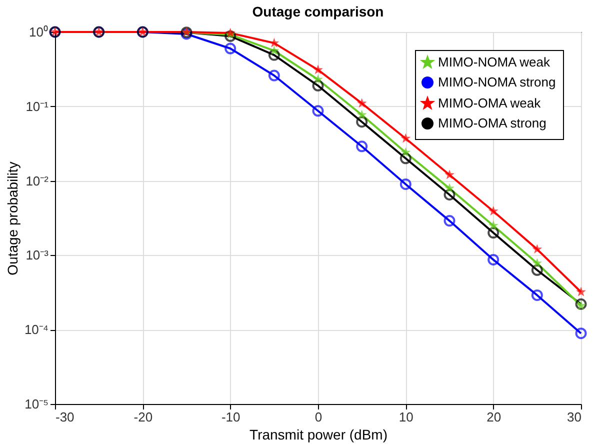 This screenshot has height=447, width=595. Describe the element at coordinates (318, 11) in the screenshot. I see `chart-title: Outage comparison` at that location.